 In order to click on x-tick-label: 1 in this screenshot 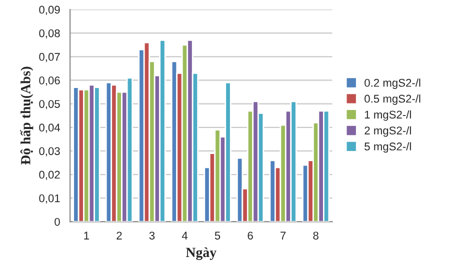, I will do `click(86, 236)`.